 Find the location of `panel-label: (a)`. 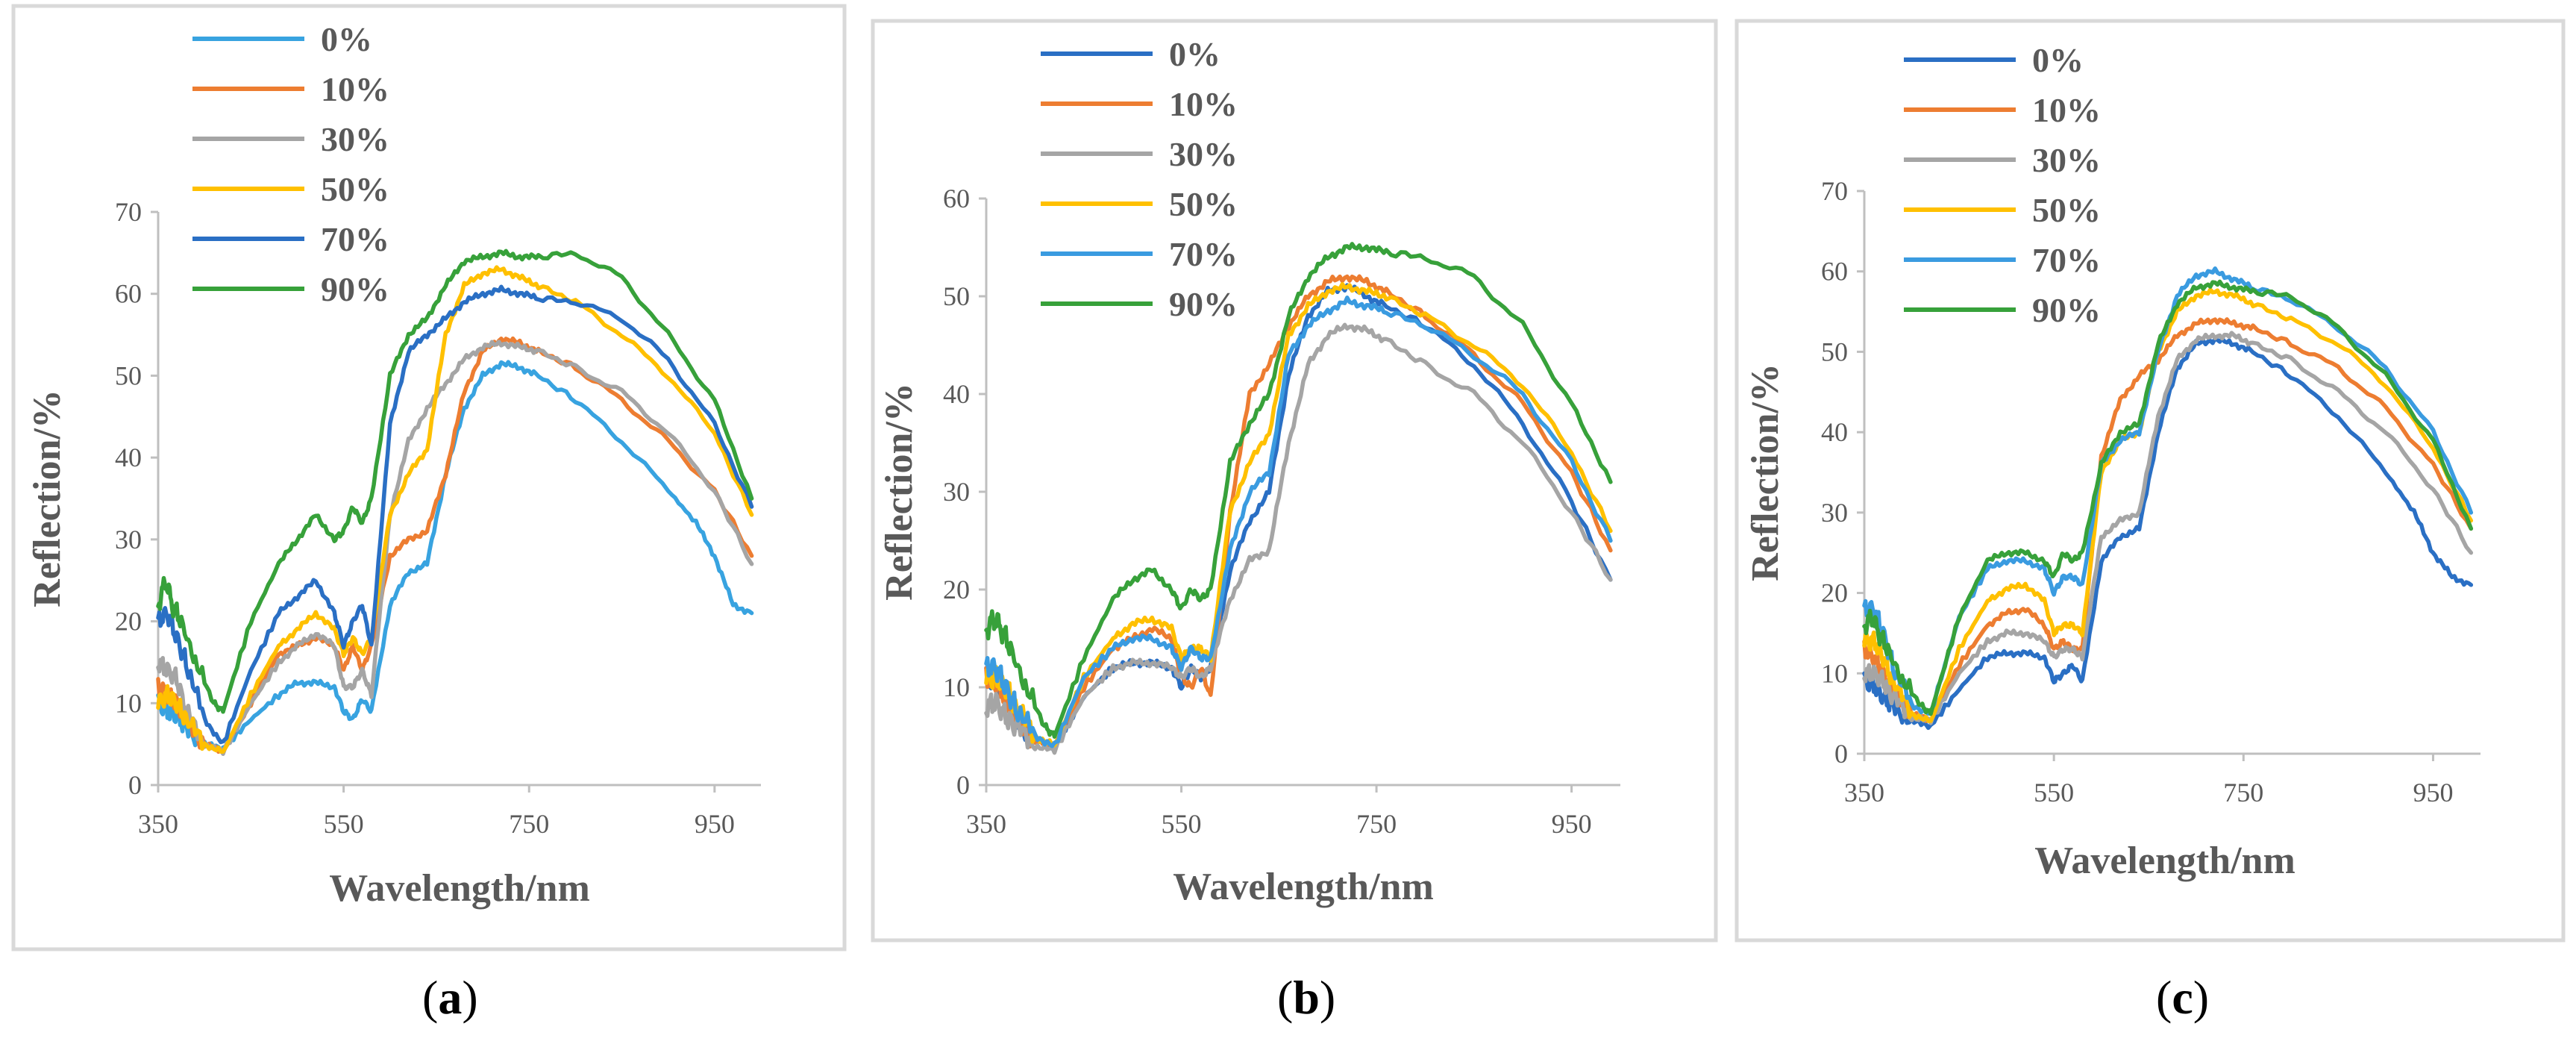

panel-label: (a) is located at coordinates (450, 997).